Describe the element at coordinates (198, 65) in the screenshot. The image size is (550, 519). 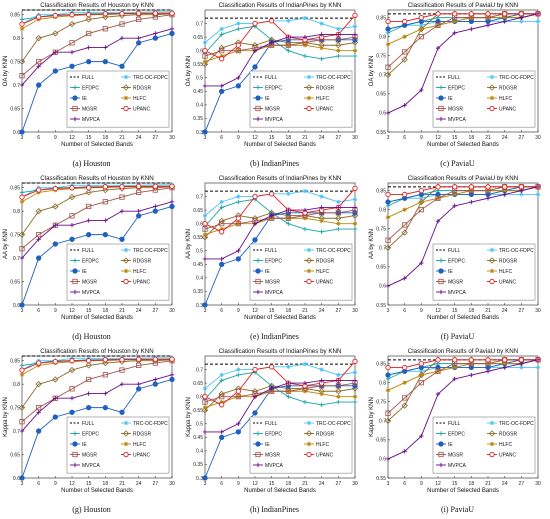
I see `y-tick-label: 0.55` at that location.